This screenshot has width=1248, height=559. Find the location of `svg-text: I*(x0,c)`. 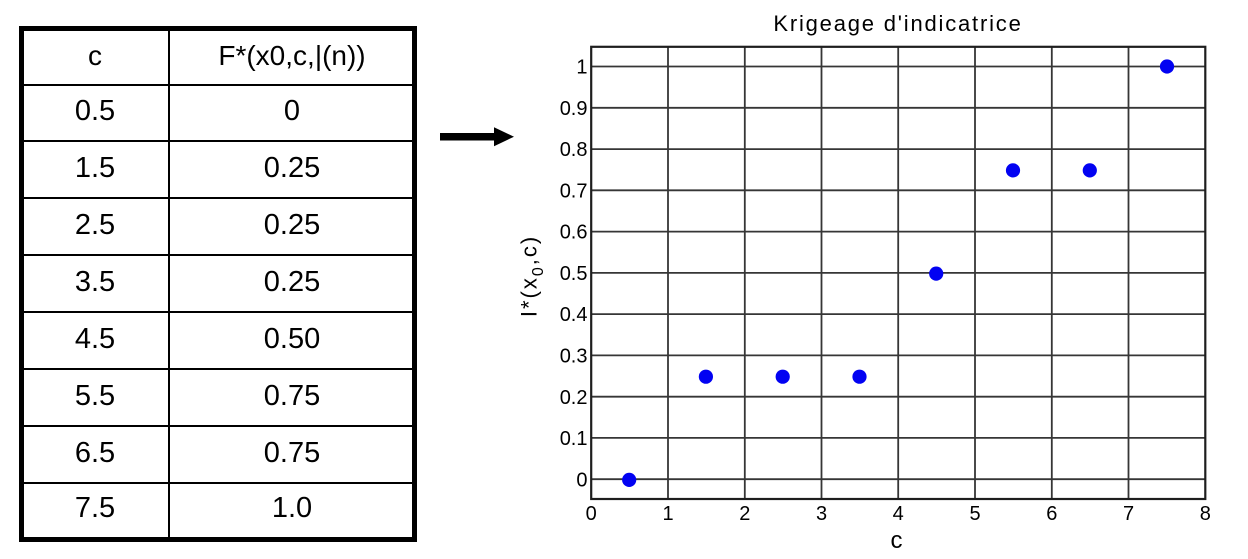

svg-text: I*(x0,c) is located at coordinates (532, 276).